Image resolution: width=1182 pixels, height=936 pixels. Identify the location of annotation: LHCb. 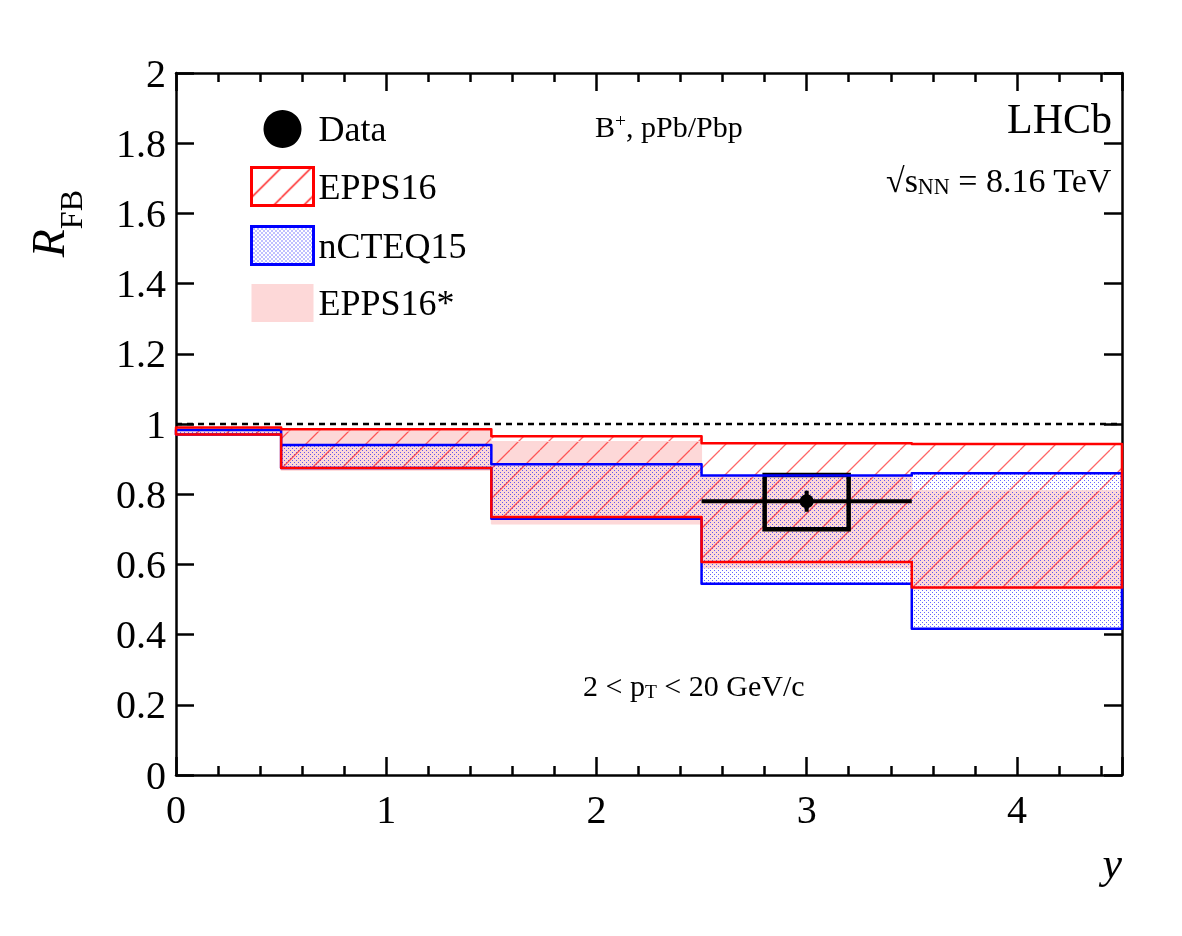
(1059, 119).